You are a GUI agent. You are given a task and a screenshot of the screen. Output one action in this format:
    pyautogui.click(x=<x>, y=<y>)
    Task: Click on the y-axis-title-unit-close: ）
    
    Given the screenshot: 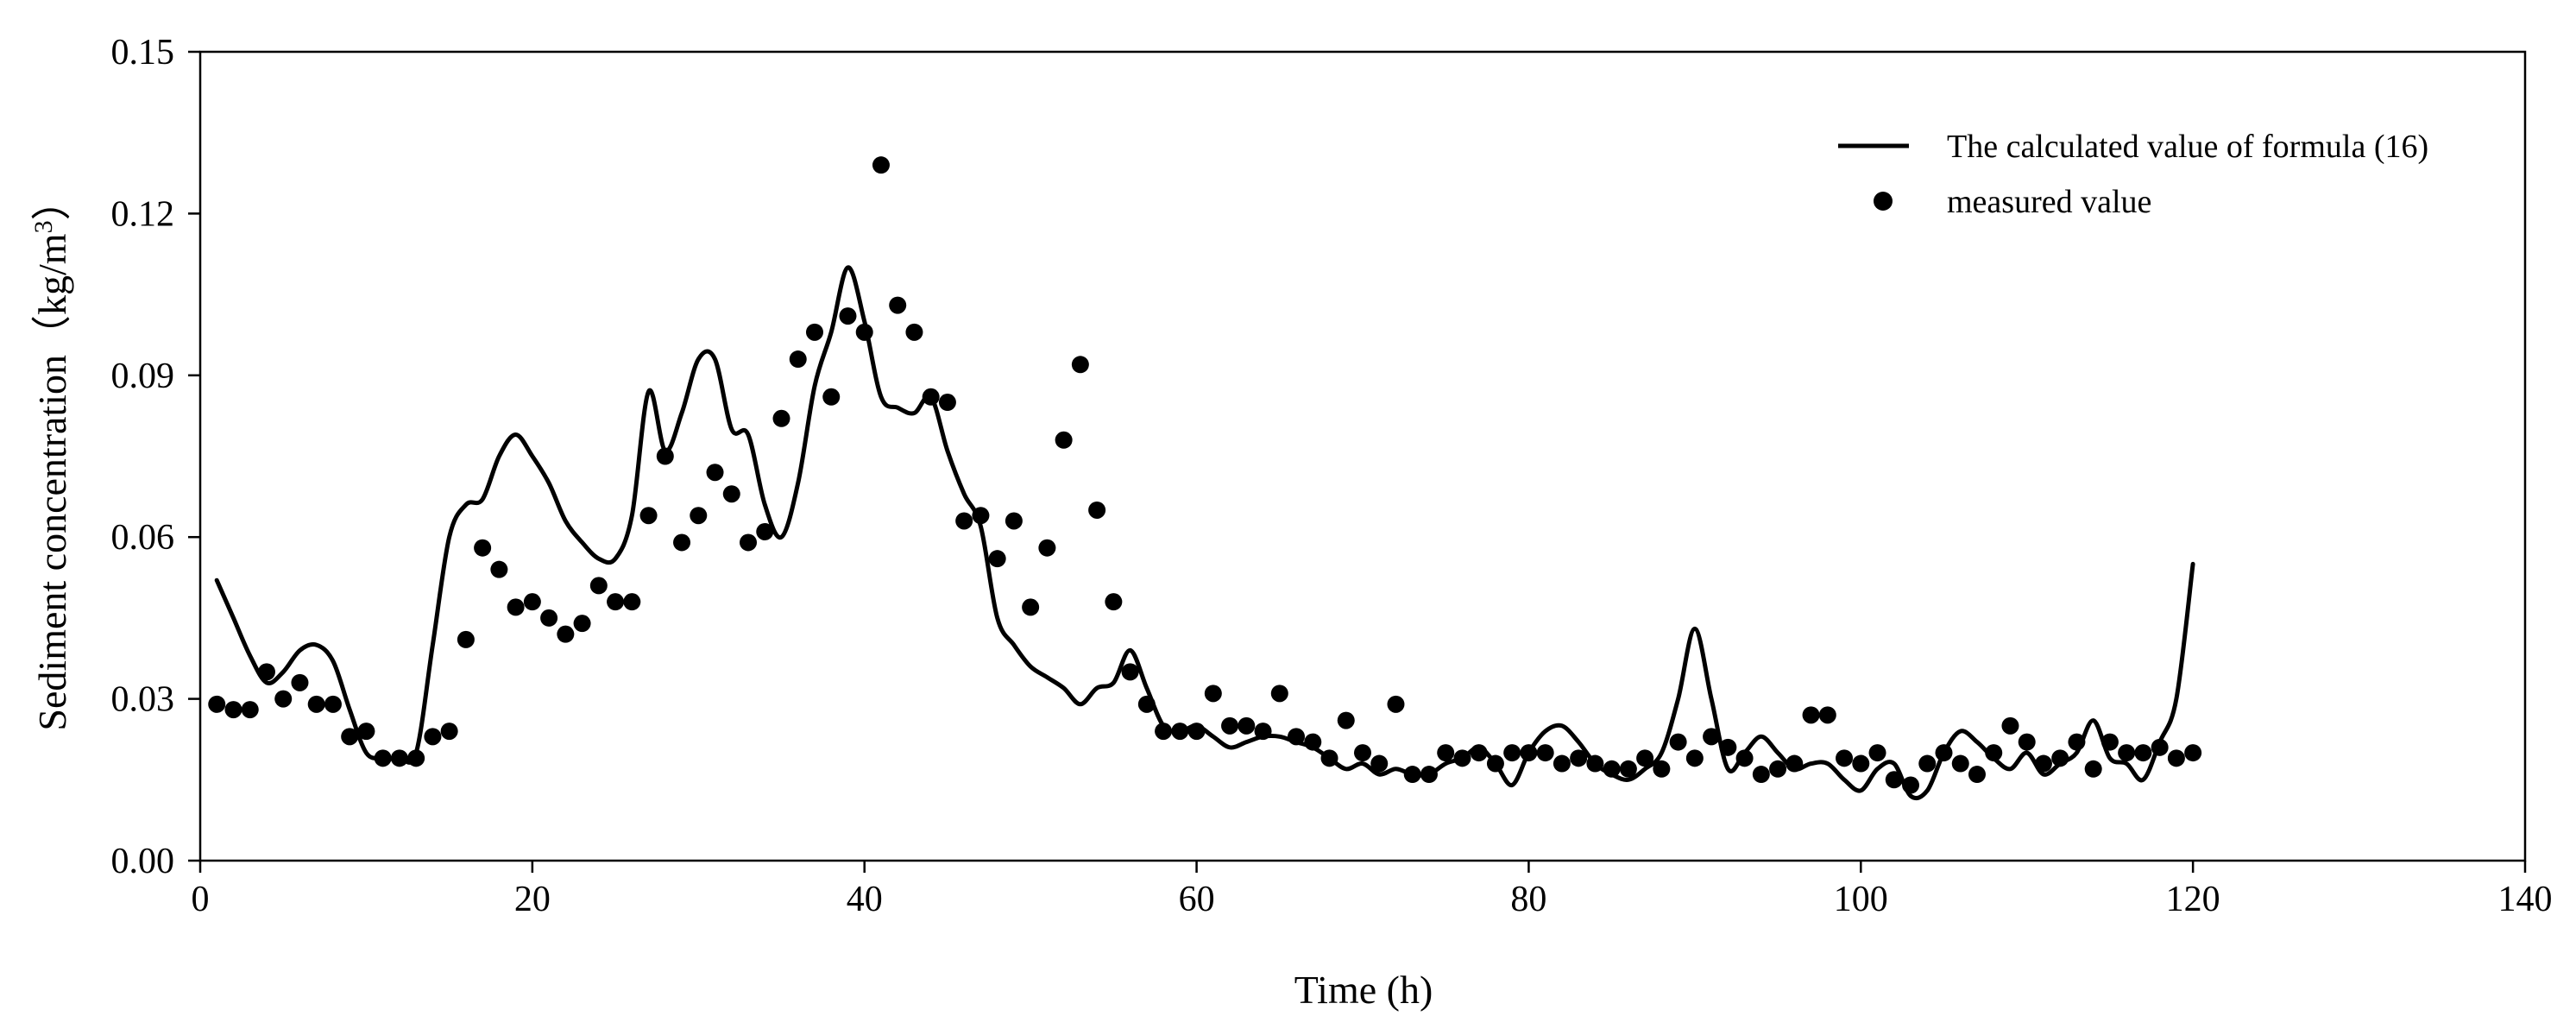 What is the action you would take?
    pyautogui.click(x=52, y=200)
    